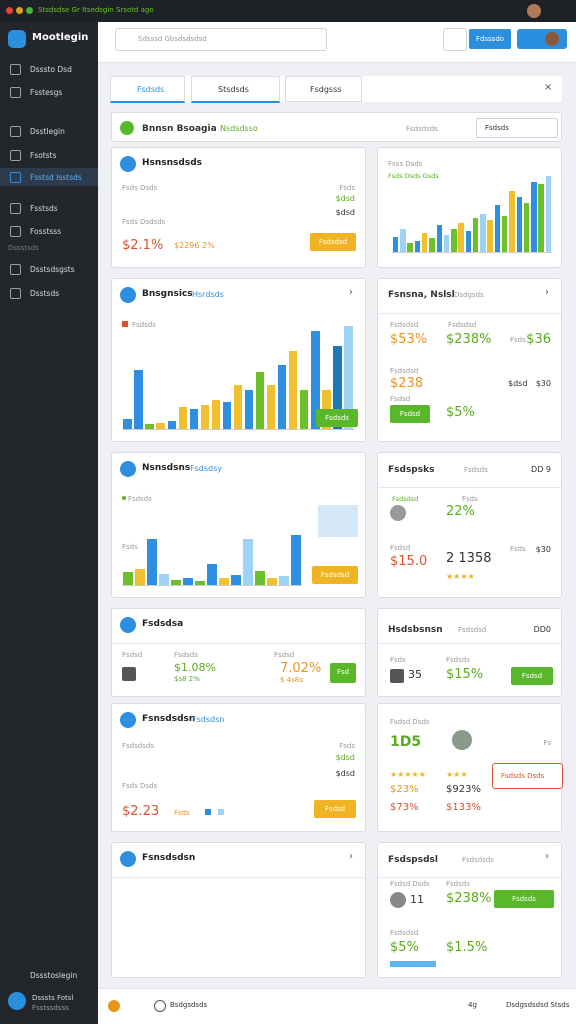  What do you see at coordinates (343, 673) in the screenshot?
I see `button: Fsd` at bounding box center [343, 673].